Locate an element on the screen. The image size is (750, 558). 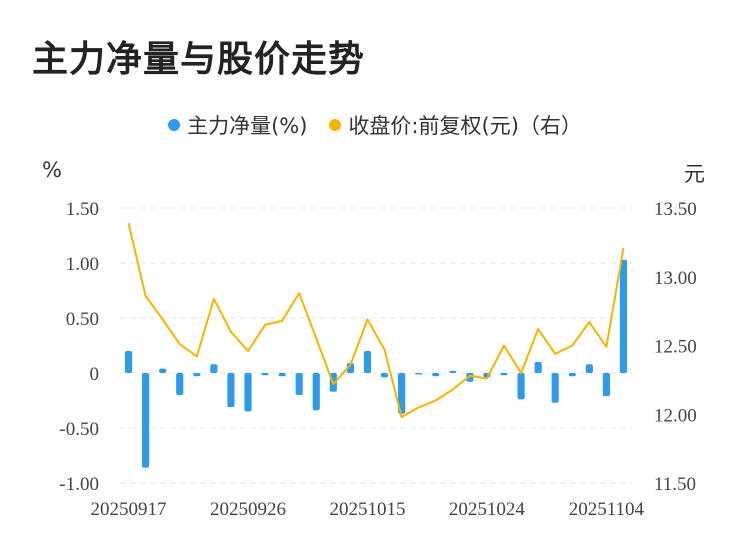
legend-label-net-volume: 主力净量(%) is located at coordinates (247, 126).